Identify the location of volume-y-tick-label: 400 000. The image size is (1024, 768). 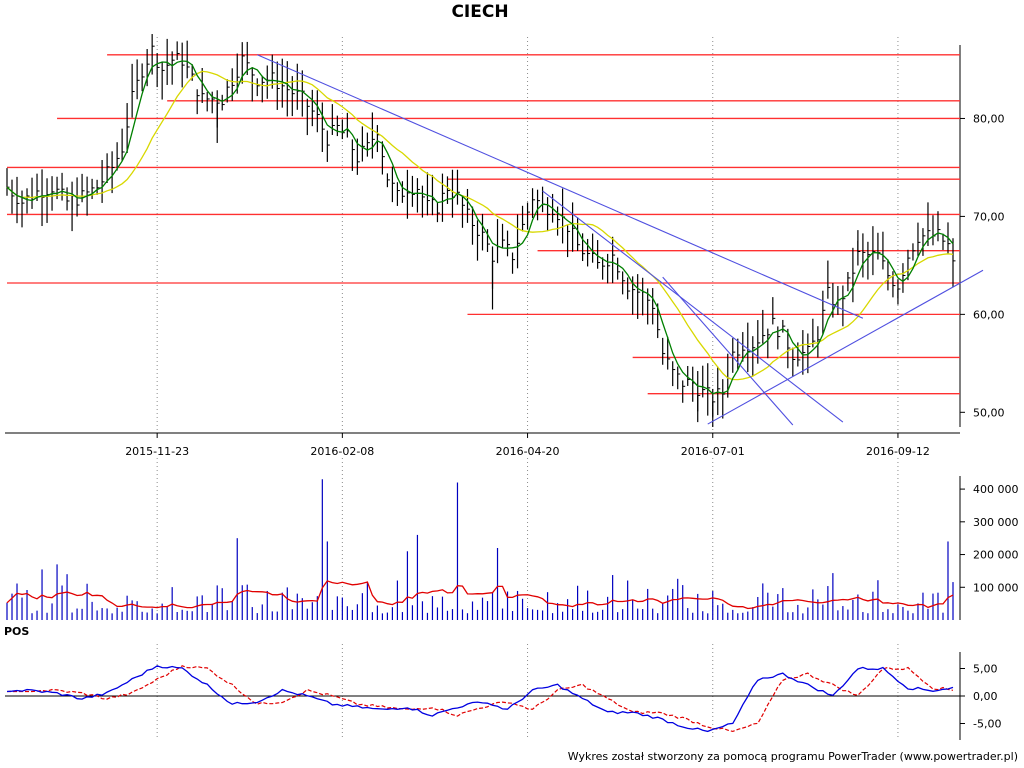
(996, 489).